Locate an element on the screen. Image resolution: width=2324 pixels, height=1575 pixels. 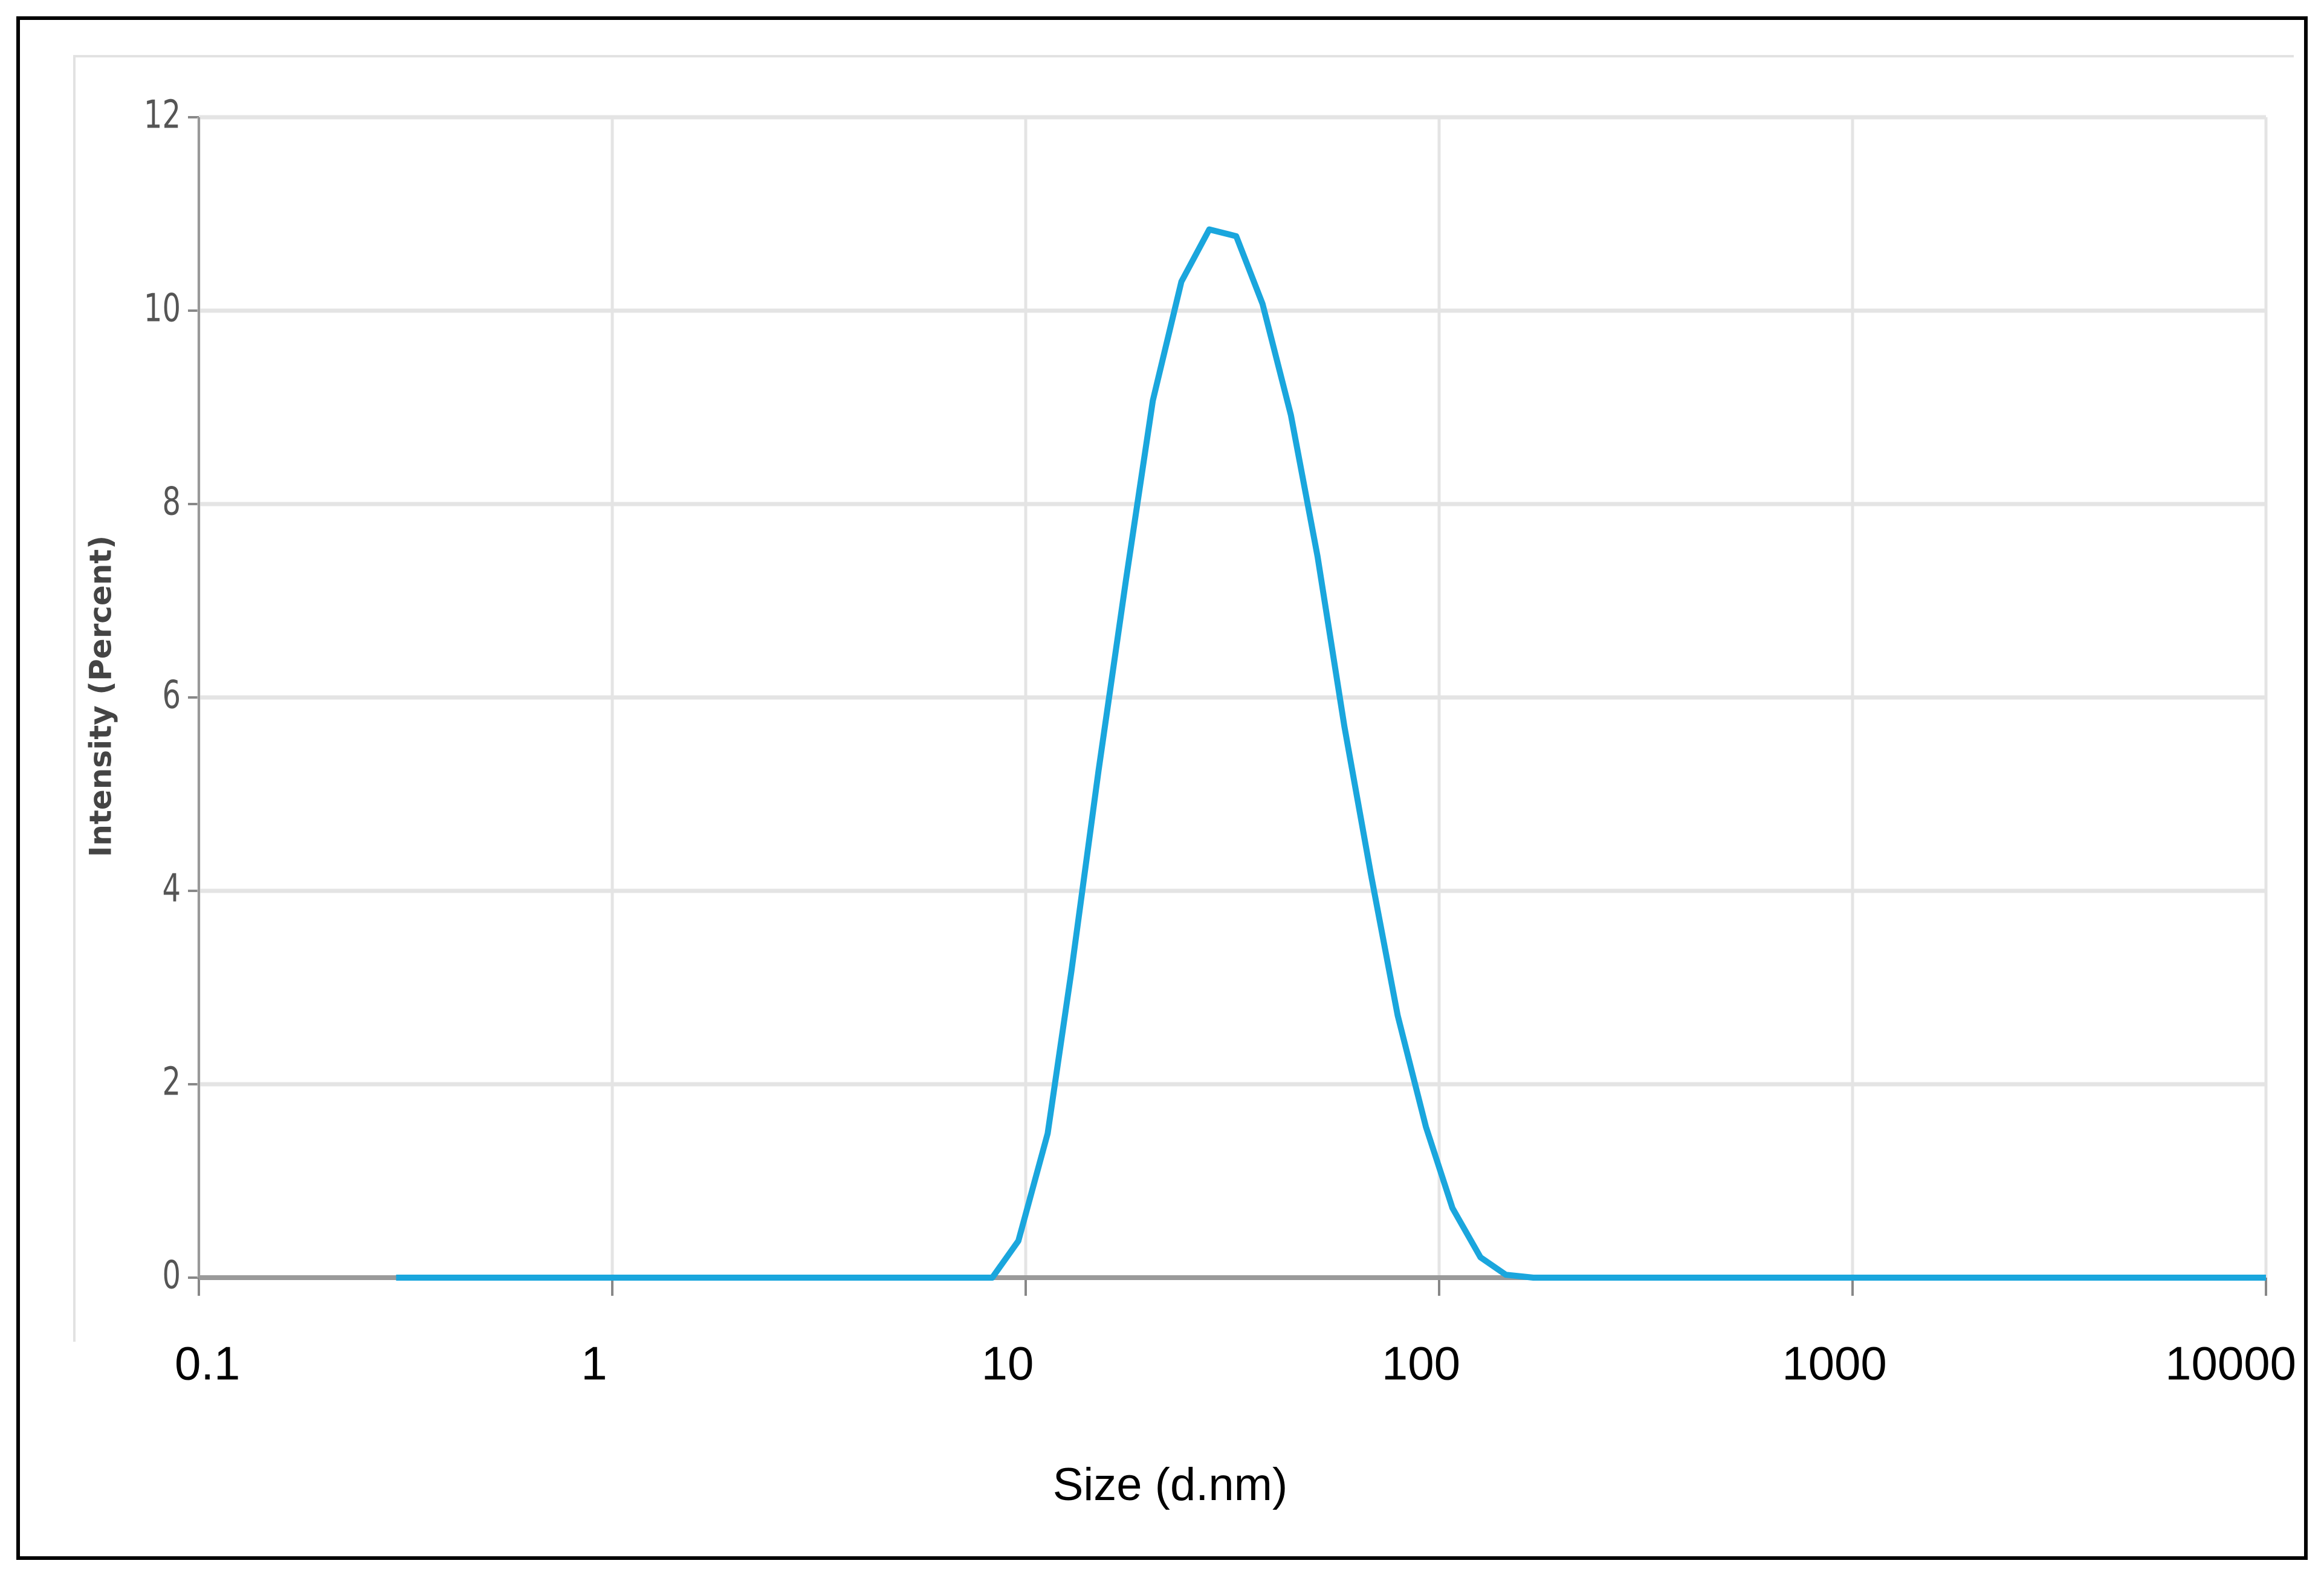
y-tick-label: 6 is located at coordinates (171, 695).